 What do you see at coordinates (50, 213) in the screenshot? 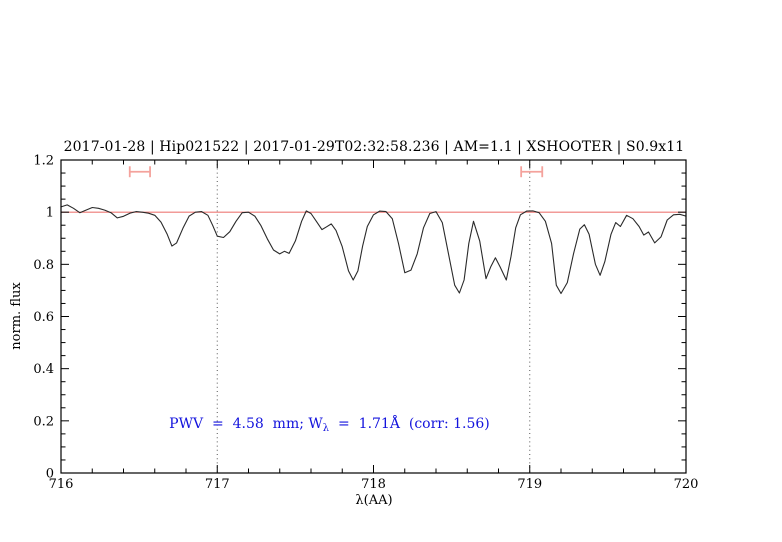
I see `y-tick-label: 1` at bounding box center [50, 213].